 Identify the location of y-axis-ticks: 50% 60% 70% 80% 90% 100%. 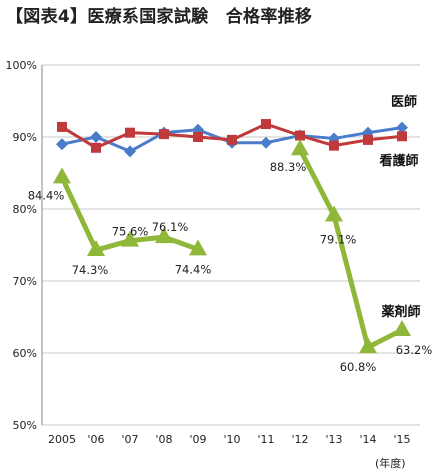
(21, 245).